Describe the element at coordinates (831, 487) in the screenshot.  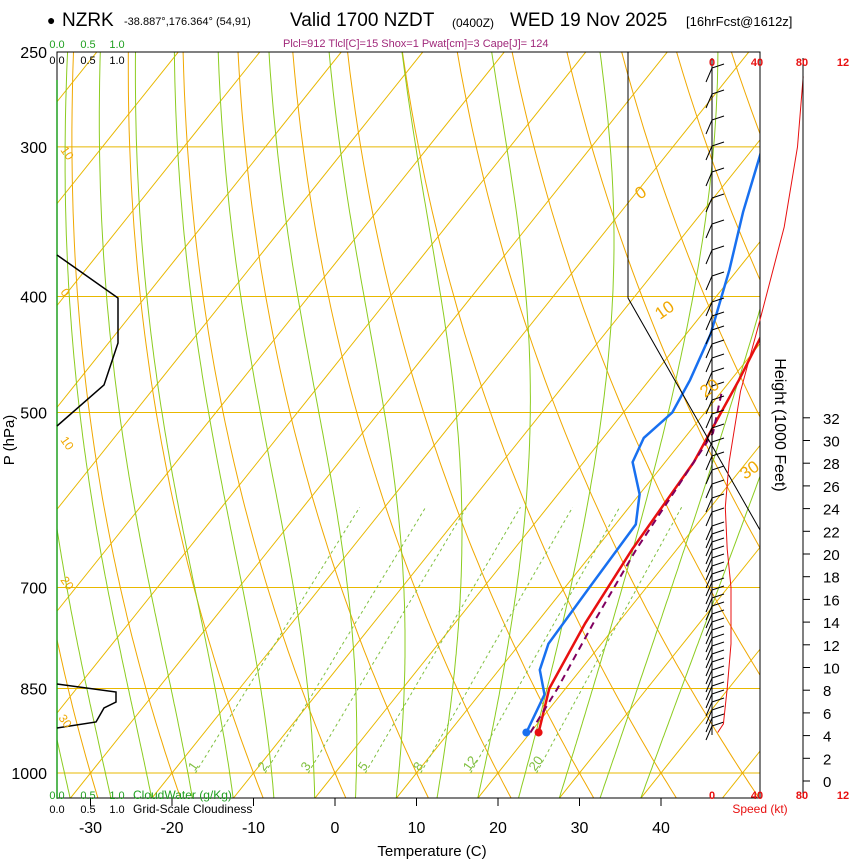
I see `height-tick-label: 26` at that location.